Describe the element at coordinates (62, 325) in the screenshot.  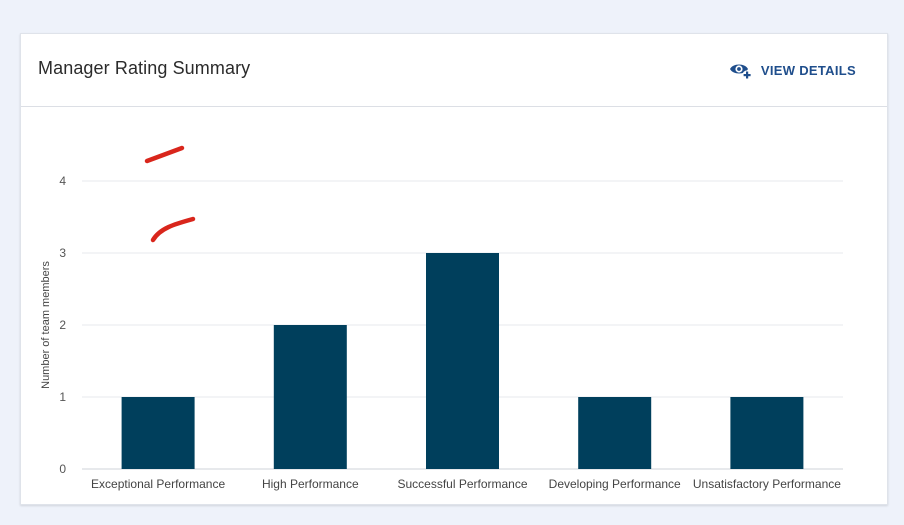
I see `y-tick-label: 2` at that location.